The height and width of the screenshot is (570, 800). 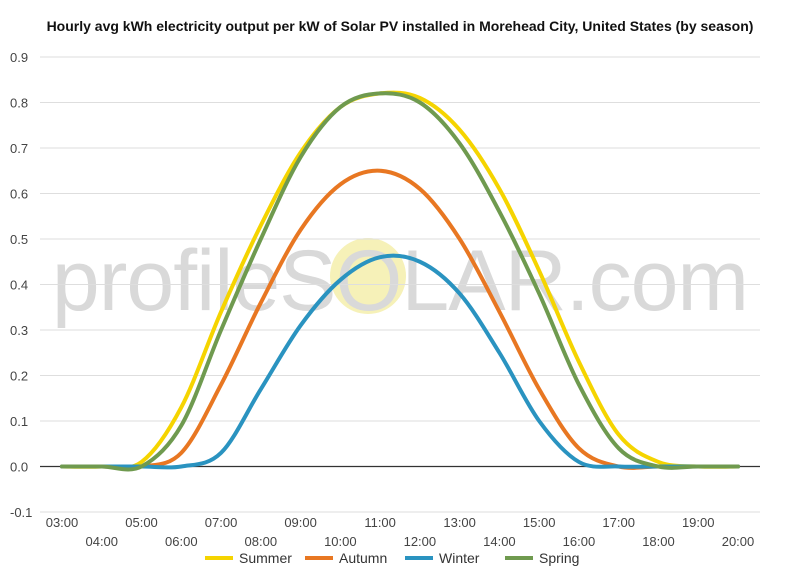 I want to click on watermark: profileSOLAR.com, so click(x=400, y=281).